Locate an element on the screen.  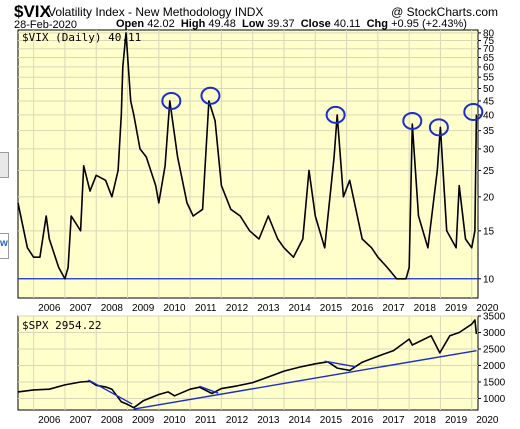
y-tick-label: 2000 is located at coordinates (494, 366).